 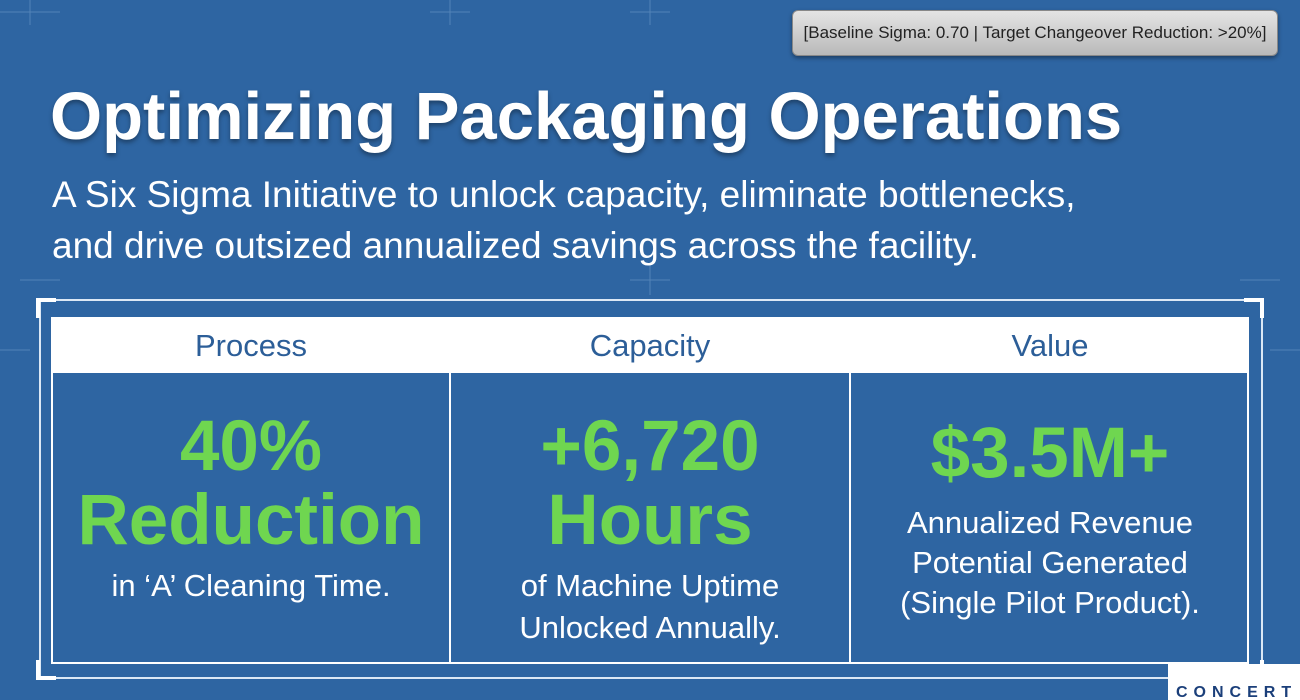 What do you see at coordinates (1050, 602) in the screenshot?
I see `description: (Single Pilot Product).` at bounding box center [1050, 602].